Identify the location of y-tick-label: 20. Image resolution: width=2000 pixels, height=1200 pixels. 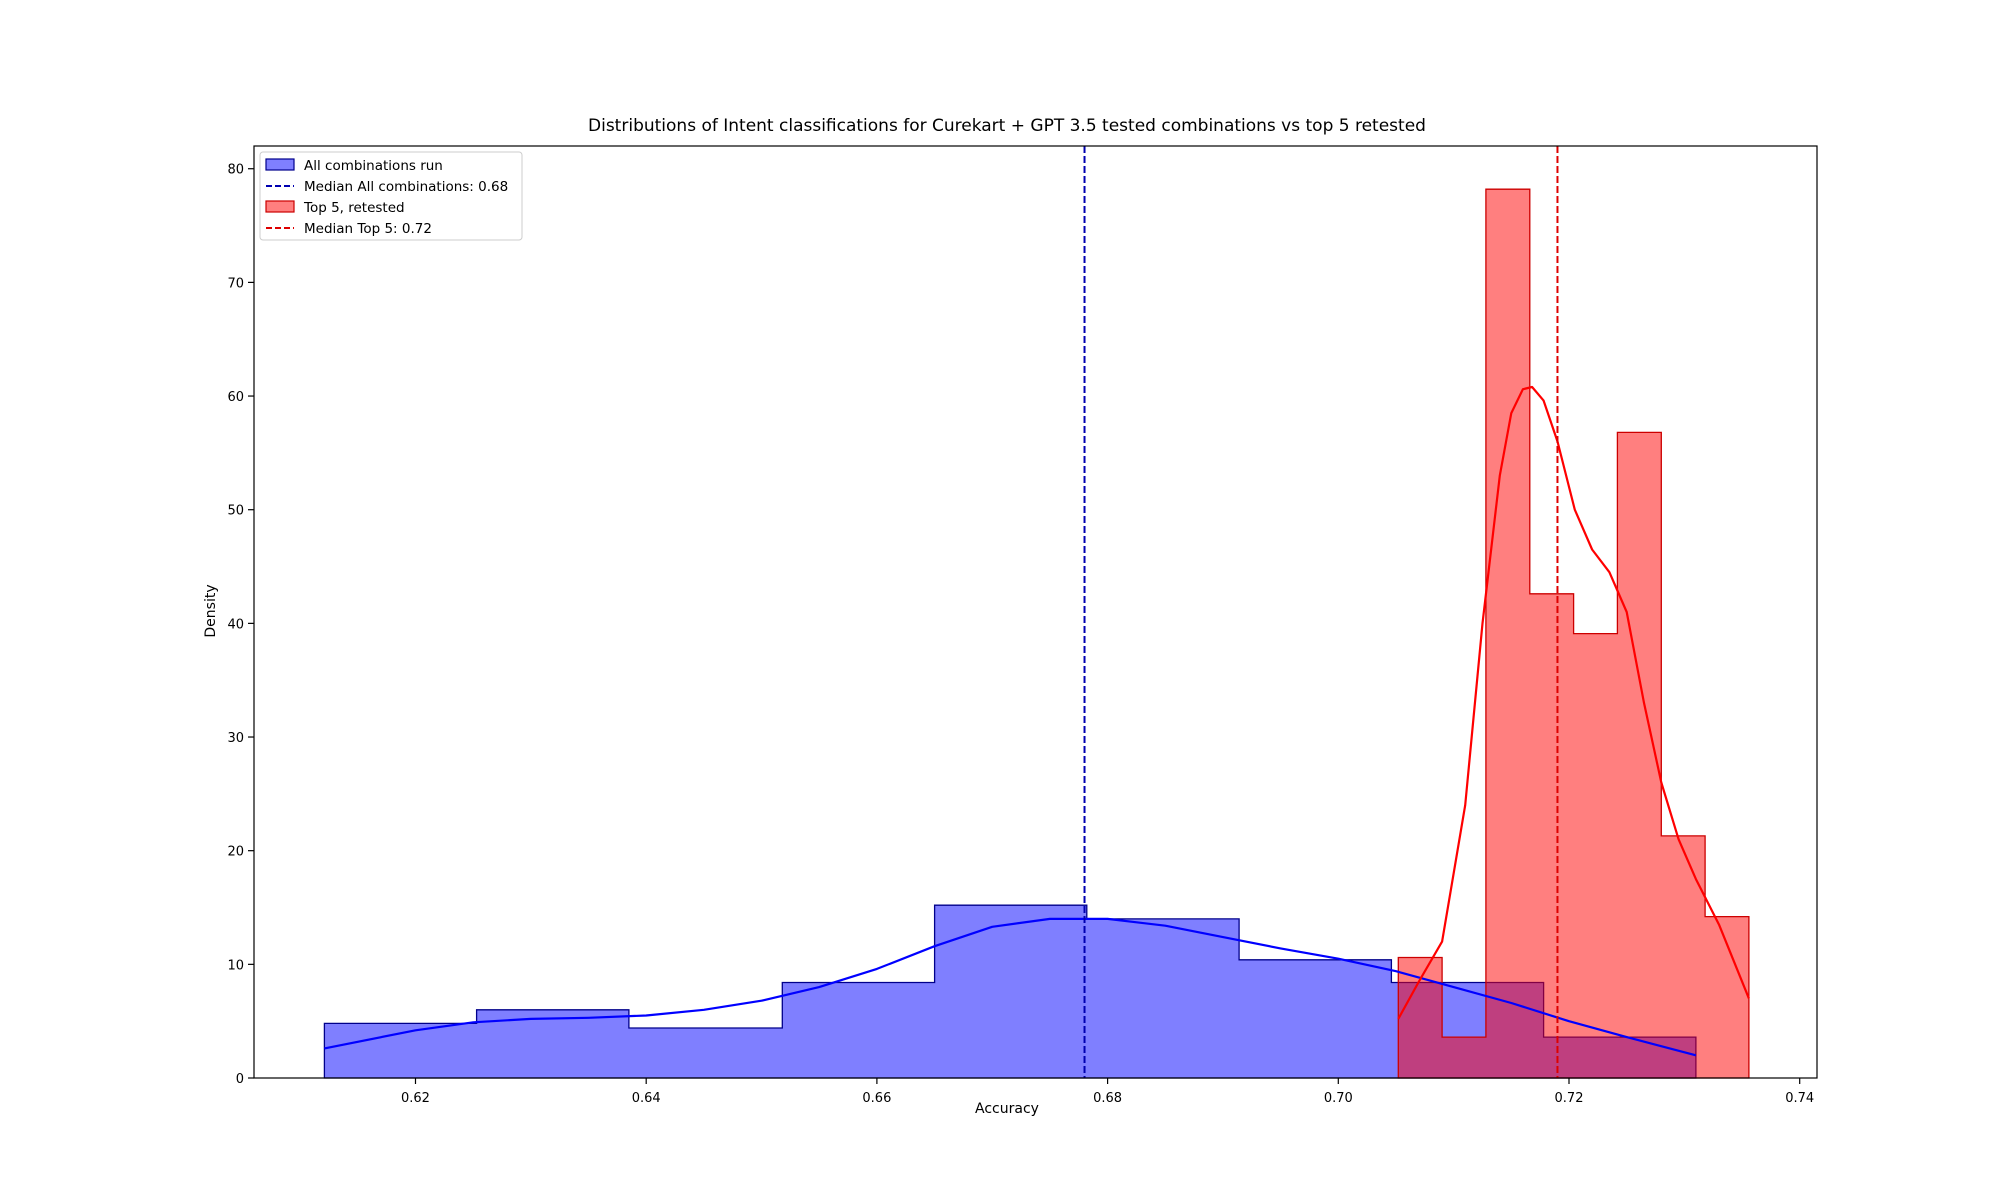
(235, 852).